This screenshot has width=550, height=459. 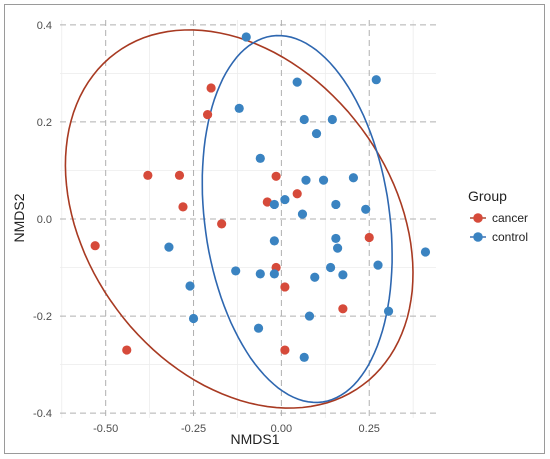 What do you see at coordinates (42, 317) in the screenshot?
I see `y-tick-label: -0.2` at bounding box center [42, 317].